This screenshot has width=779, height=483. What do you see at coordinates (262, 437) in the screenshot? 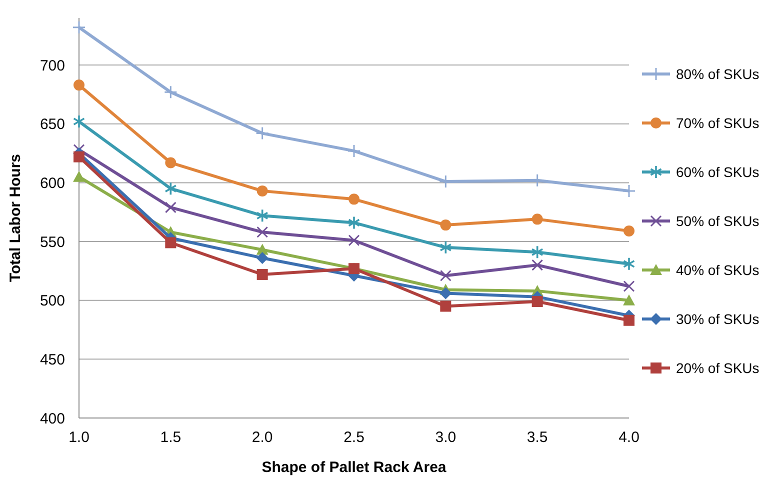
I see `x-tick-label: 2.0` at bounding box center [262, 437].